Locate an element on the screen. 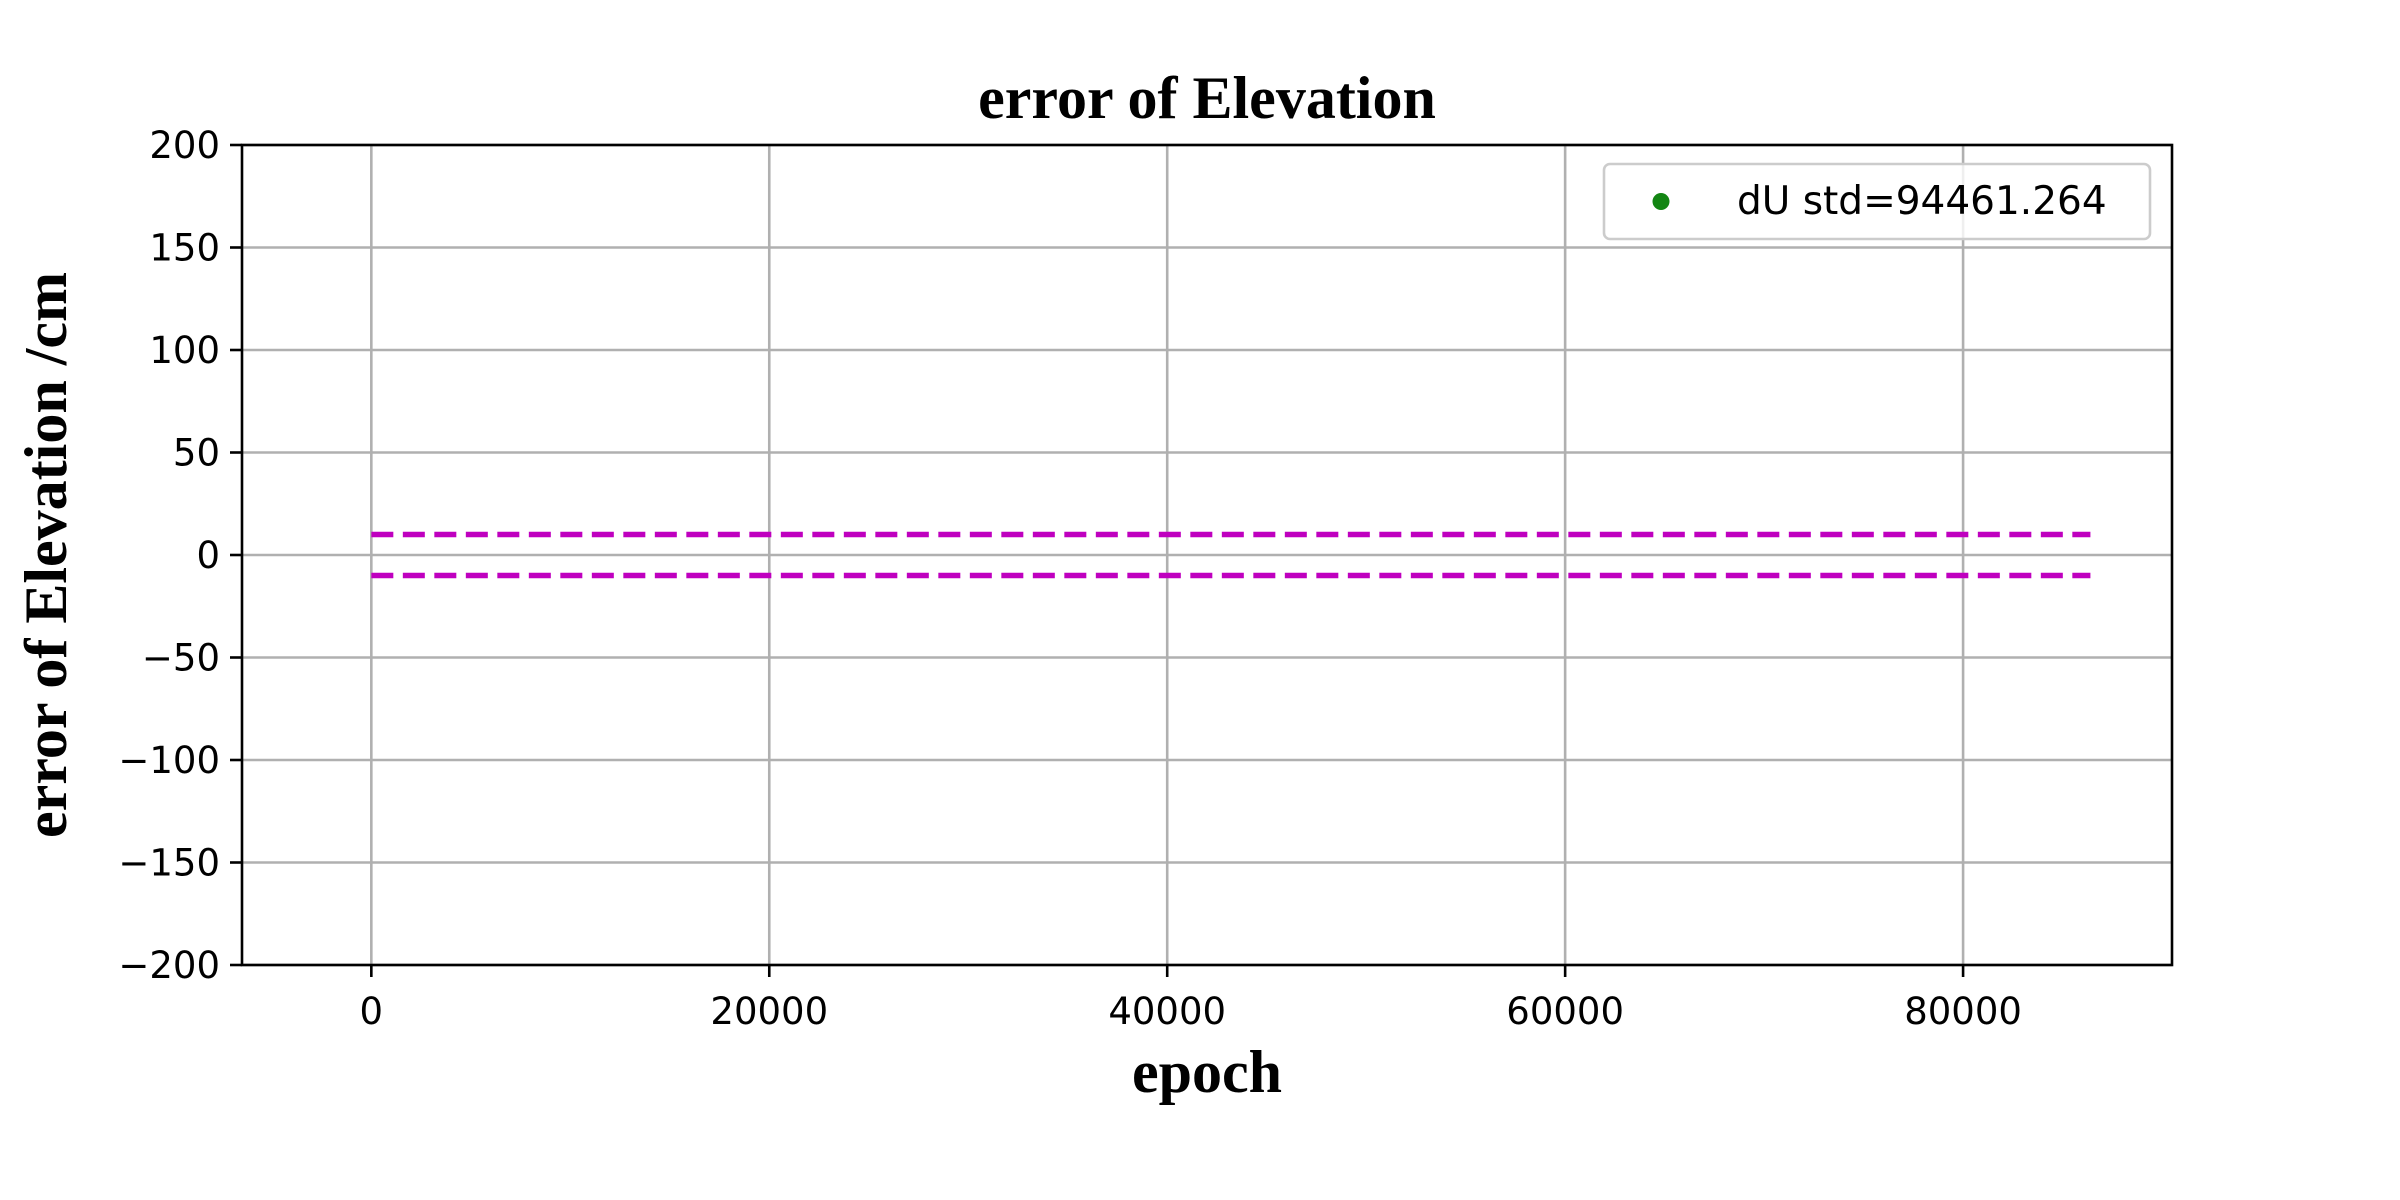  legend: dU std=94461.264 is located at coordinates (1877, 201).